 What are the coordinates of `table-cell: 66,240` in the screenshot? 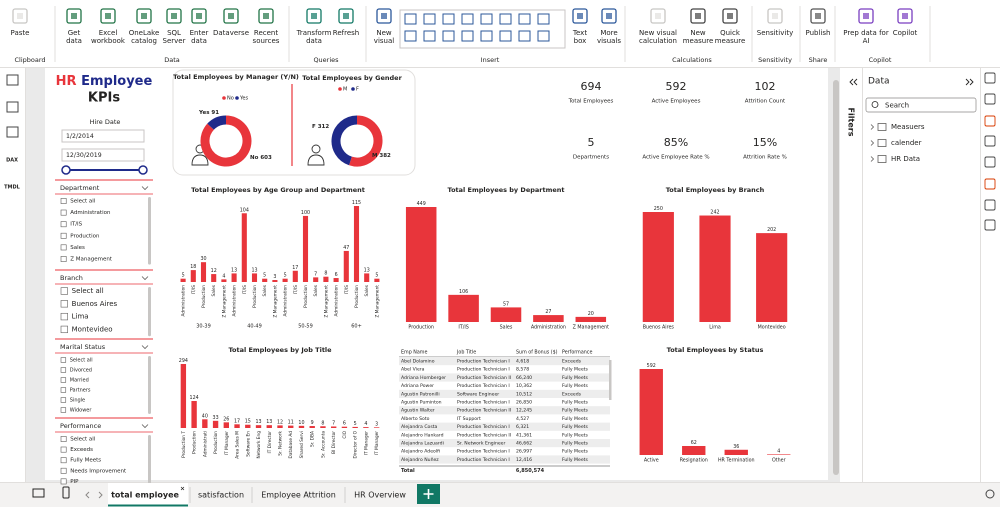 It's located at (524, 378).